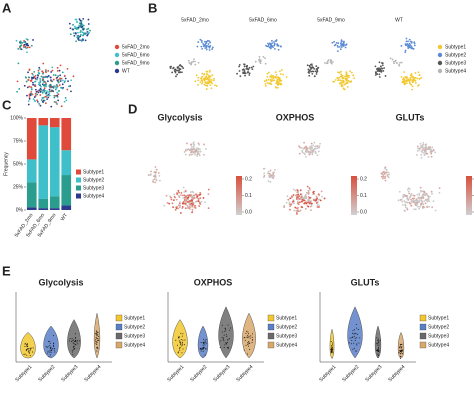  What do you see at coordinates (20, 210) in the screenshot?
I see `y-tick-label: 0%` at bounding box center [20, 210].